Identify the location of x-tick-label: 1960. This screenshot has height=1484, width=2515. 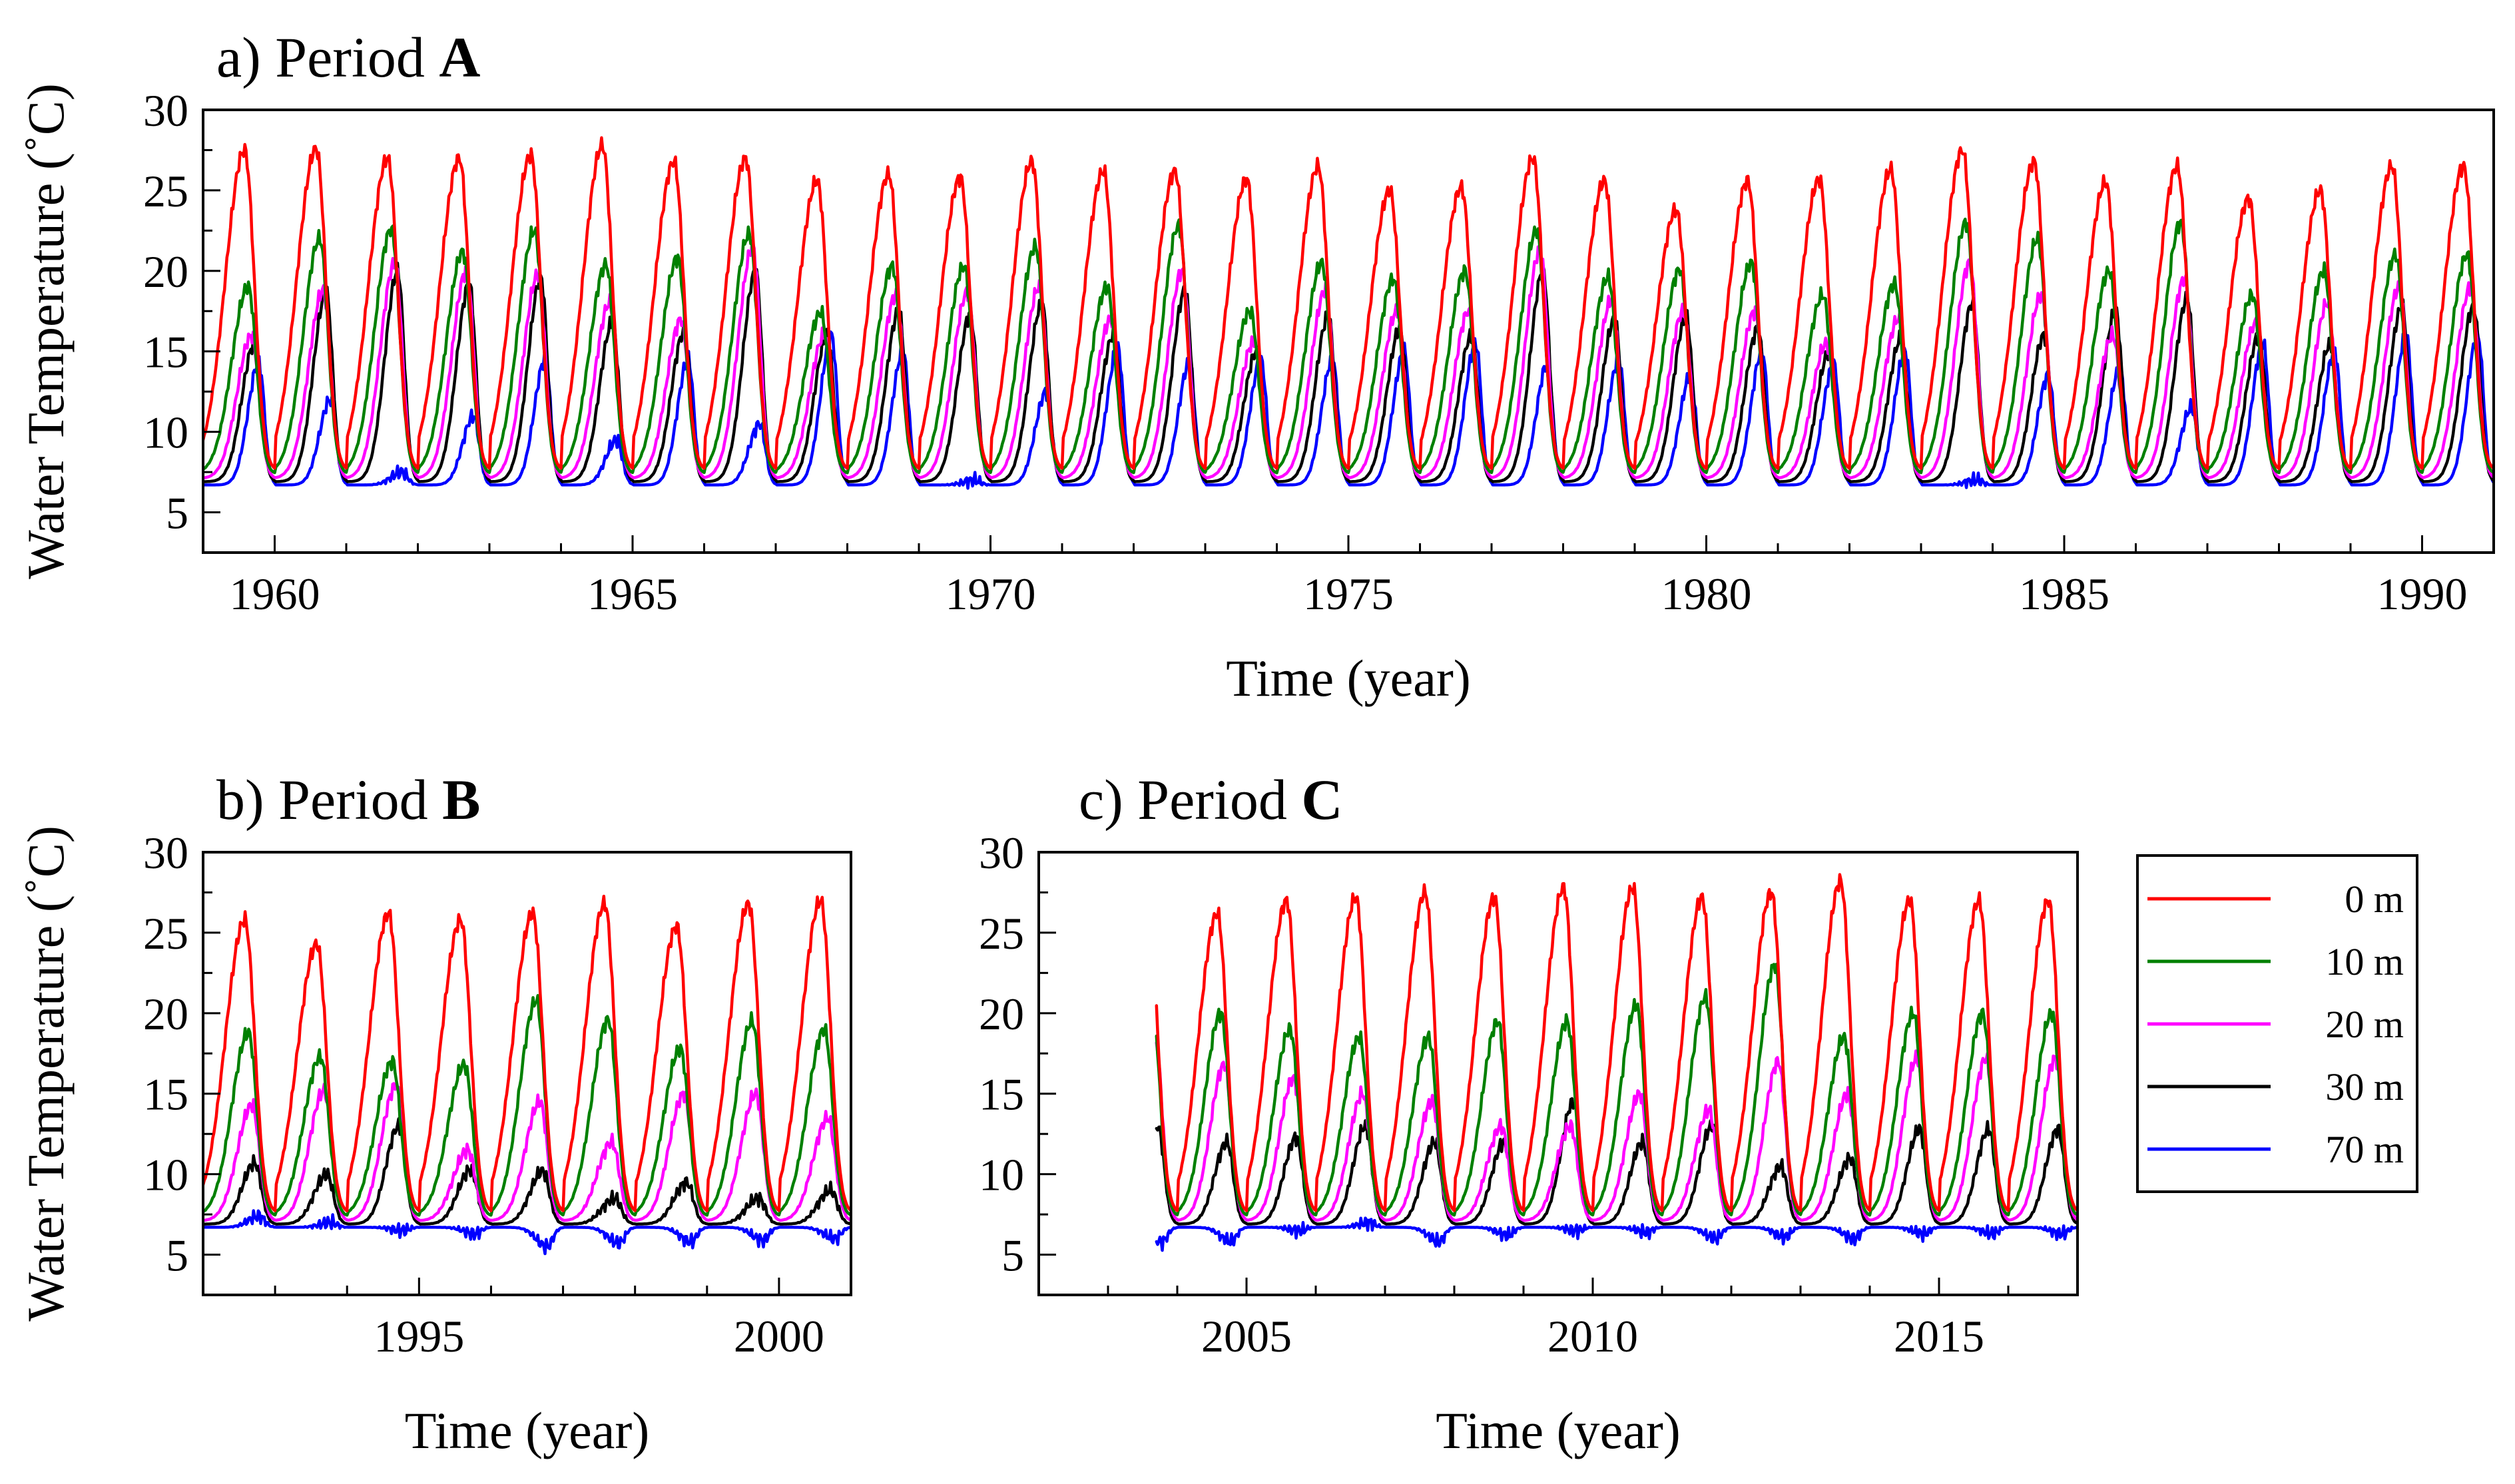
(275, 594).